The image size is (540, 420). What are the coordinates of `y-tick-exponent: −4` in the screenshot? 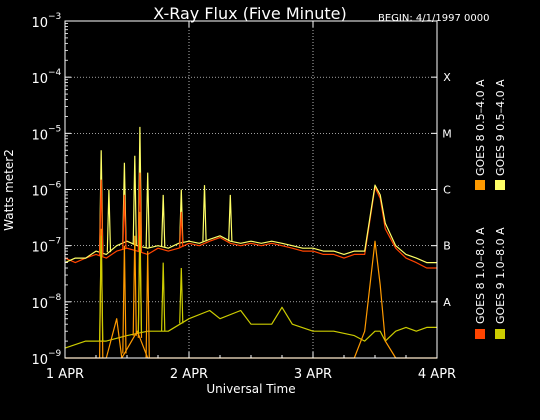 It's located at (55, 73).